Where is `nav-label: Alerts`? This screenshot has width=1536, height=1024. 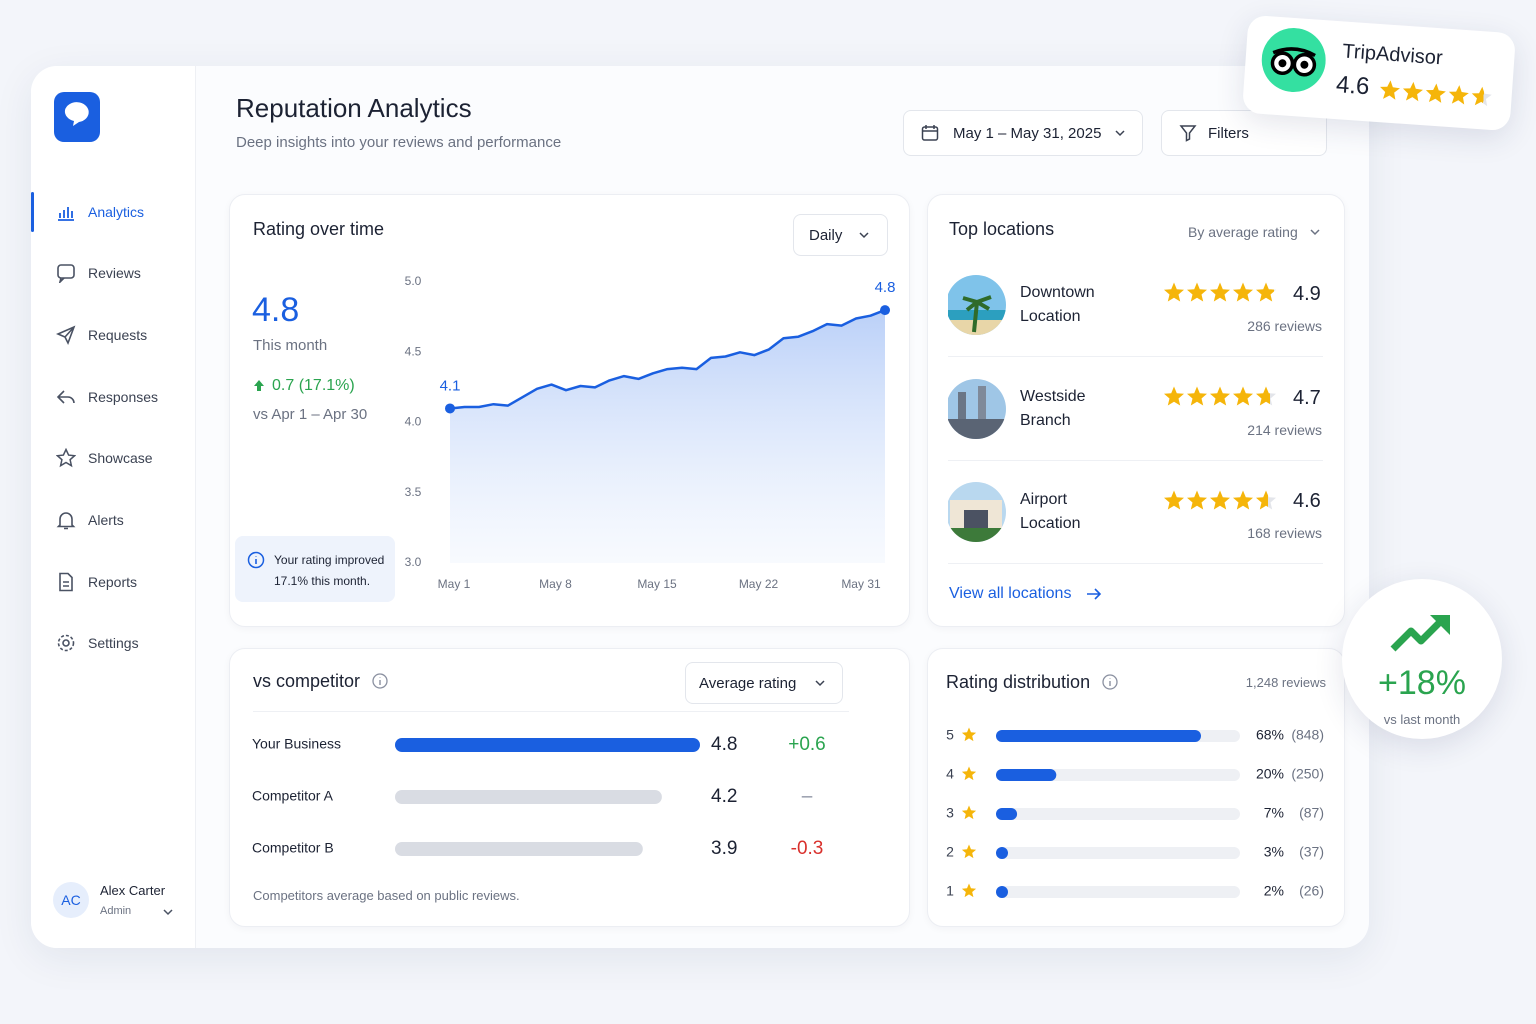
nav-label: Alerts is located at coordinates (106, 520).